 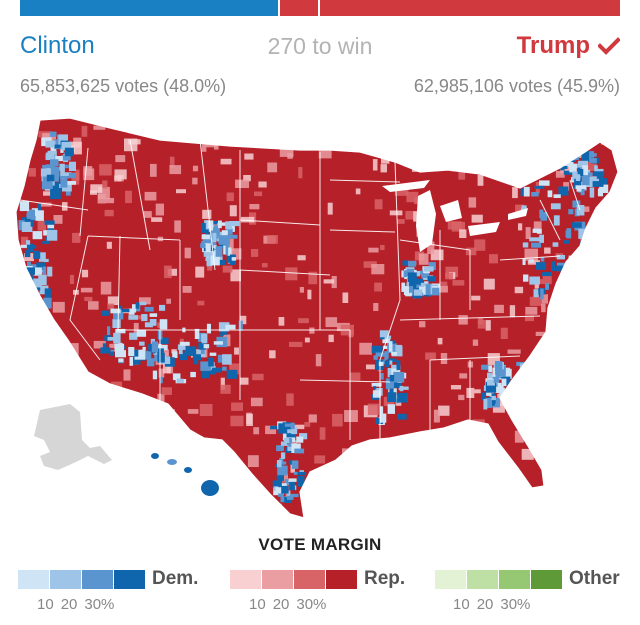 I want to click on rep-candidate: Trump, so click(x=568, y=46).